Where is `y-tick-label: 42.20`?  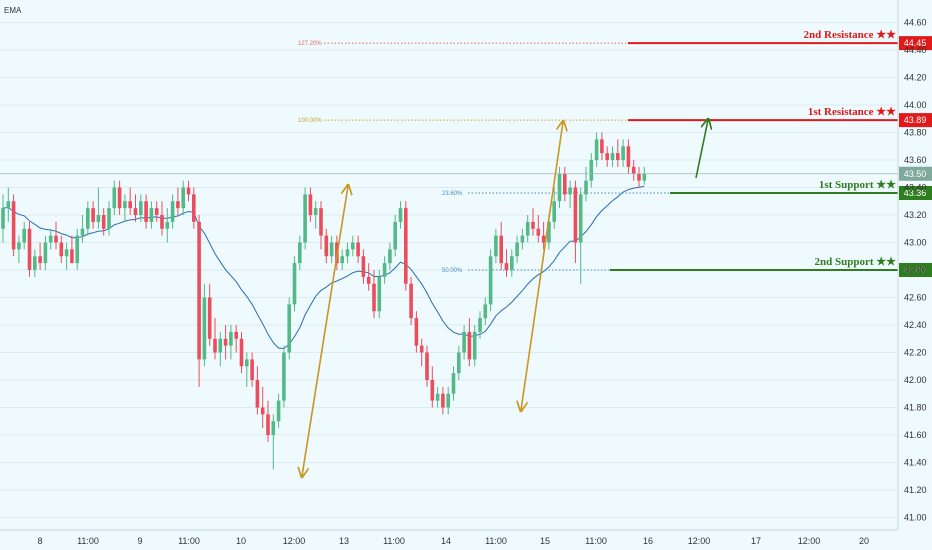
y-tick-label: 42.20 is located at coordinates (915, 353).